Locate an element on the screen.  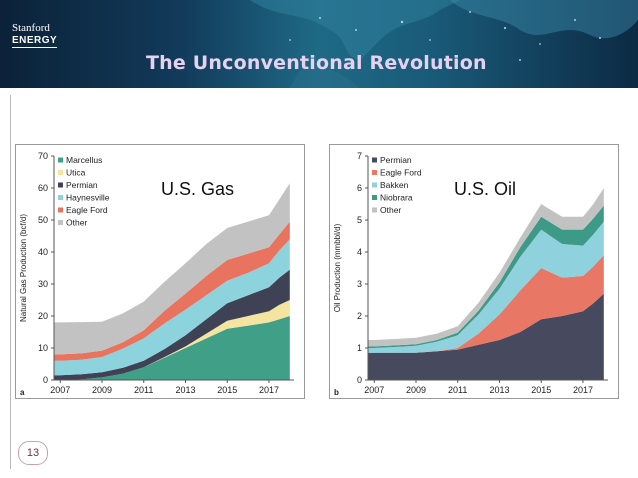
page-number-badge: 13 is located at coordinates (33, 453).